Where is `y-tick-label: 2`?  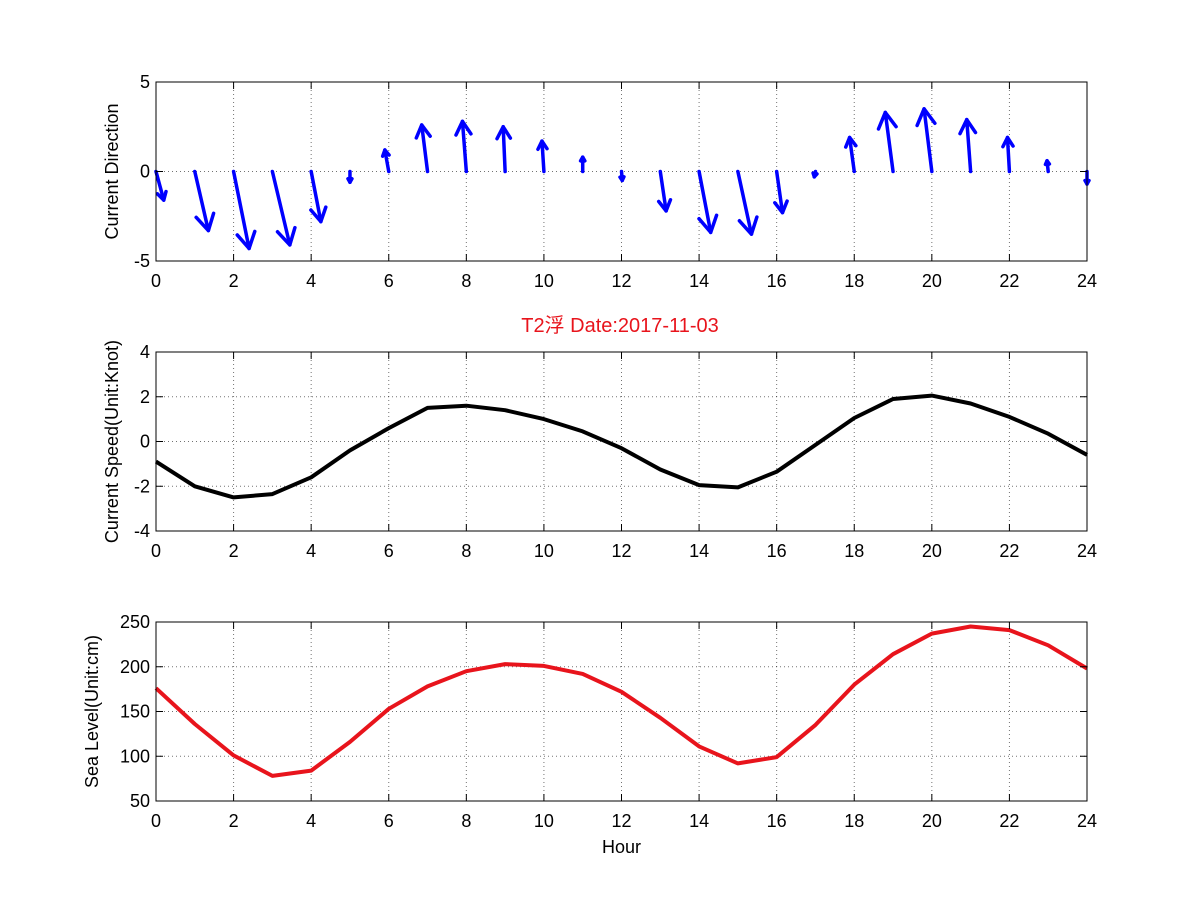 y-tick-label: 2 is located at coordinates (145, 397).